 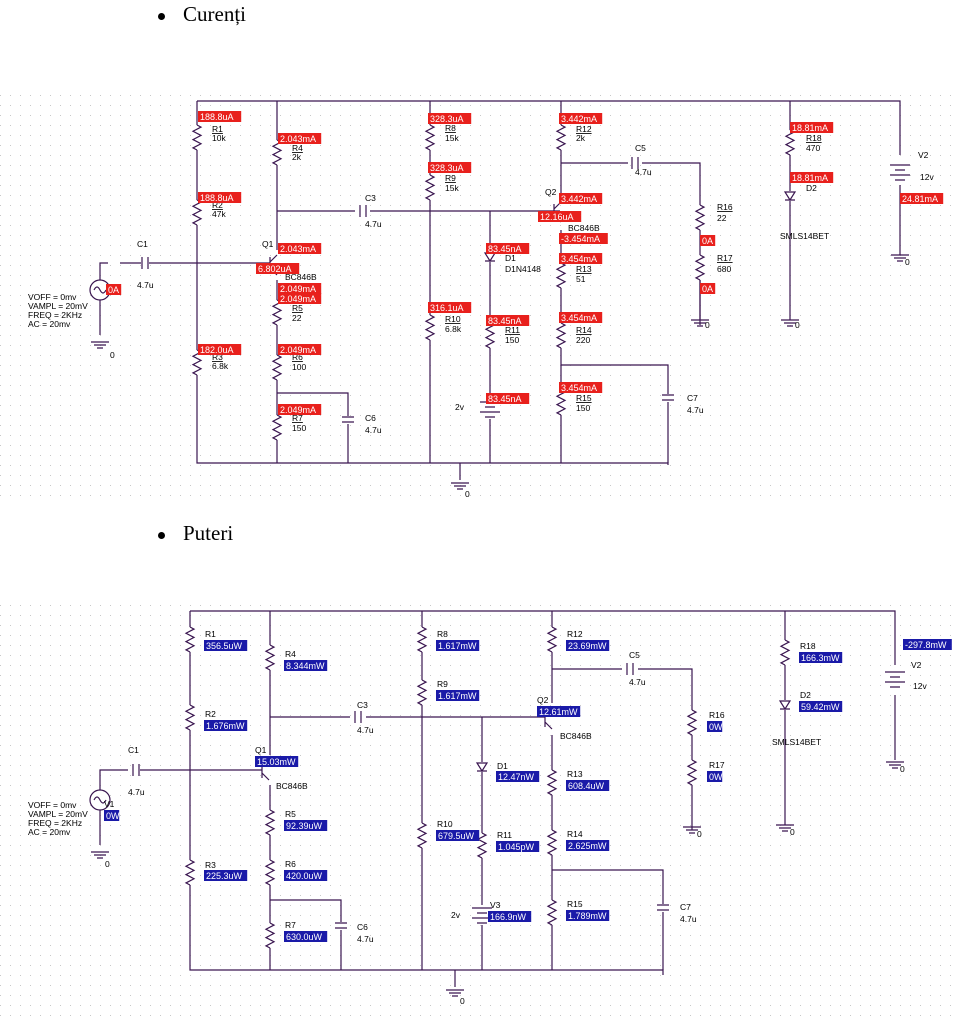 I want to click on badge-q1-base: 6.802uA, so click(x=275, y=269).